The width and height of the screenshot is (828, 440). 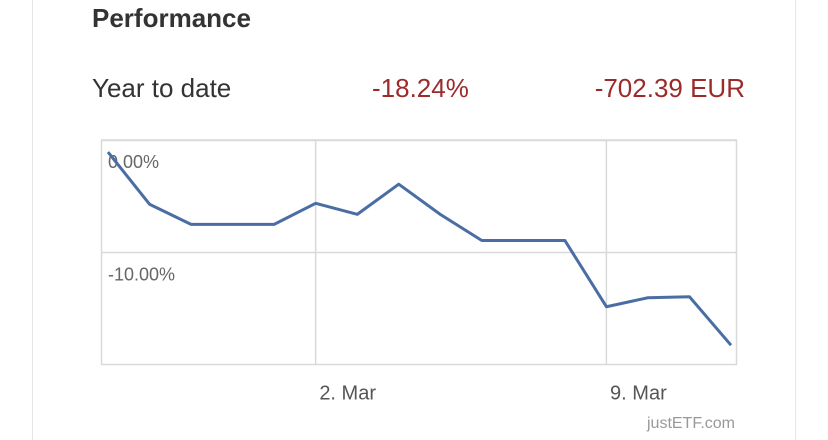 What do you see at coordinates (670, 88) in the screenshot?
I see `return-amount: -702.39 EUR` at bounding box center [670, 88].